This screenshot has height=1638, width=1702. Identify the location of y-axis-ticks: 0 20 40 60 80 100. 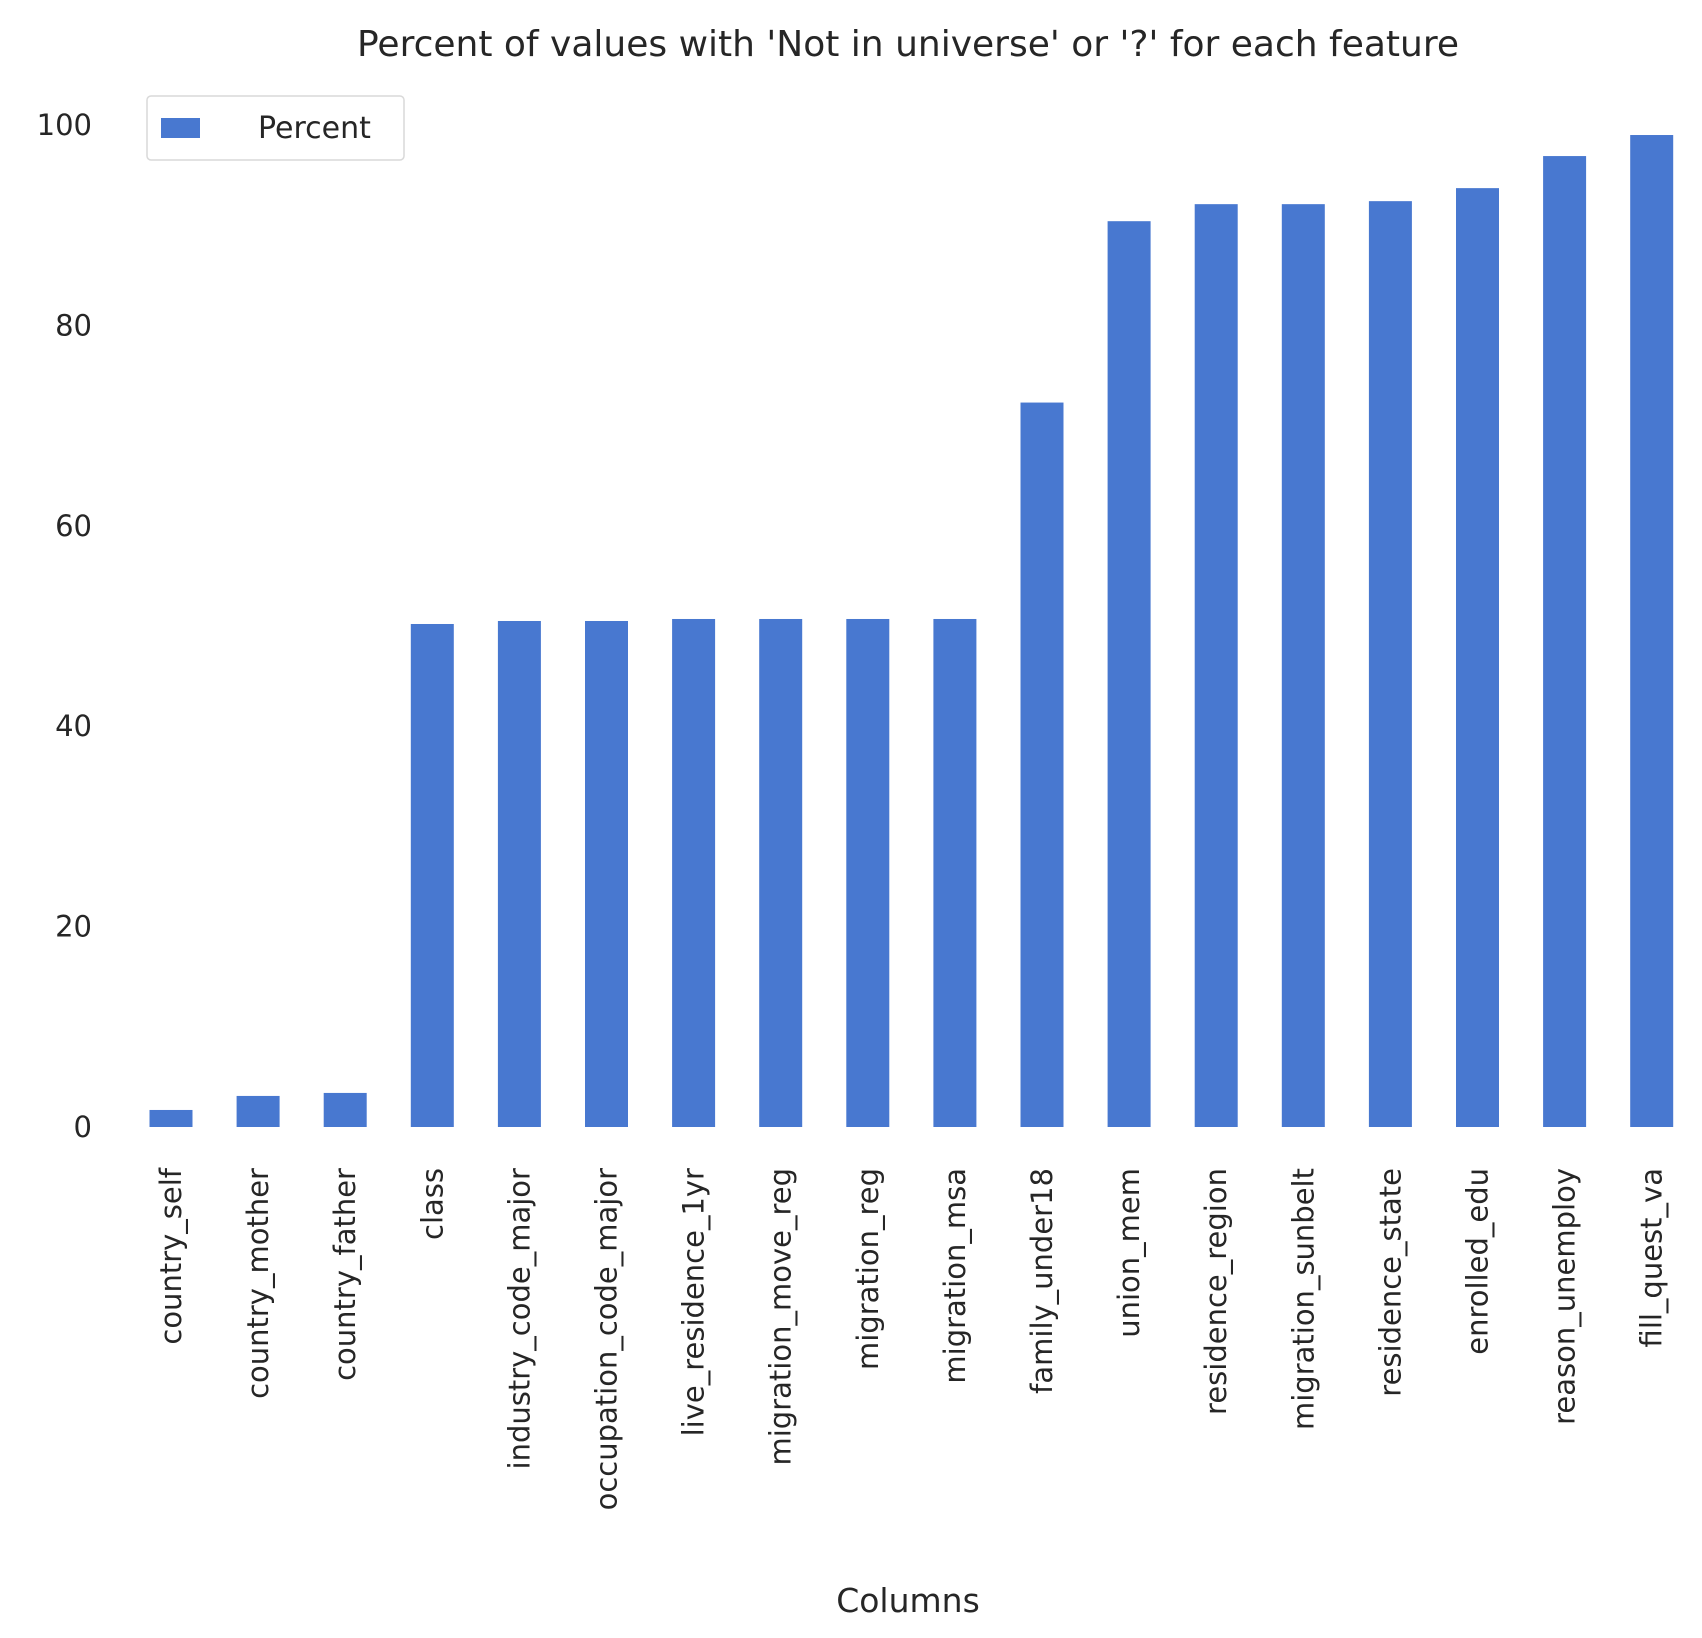
(64, 626).